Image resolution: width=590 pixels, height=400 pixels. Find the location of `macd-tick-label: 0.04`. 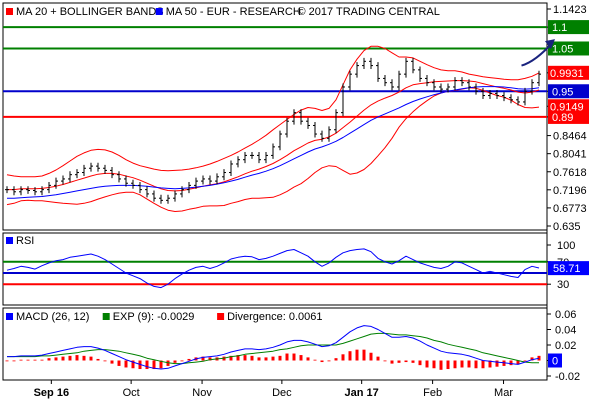

macd-tick-label: 0.04 is located at coordinates (565, 331).